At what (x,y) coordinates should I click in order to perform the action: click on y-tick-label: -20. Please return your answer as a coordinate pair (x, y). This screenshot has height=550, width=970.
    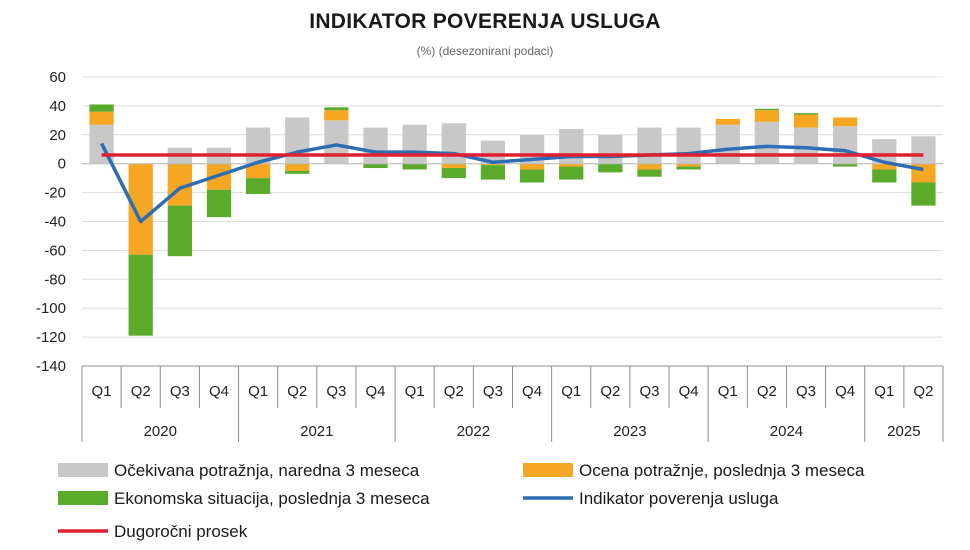
    Looking at the image, I should click on (55, 193).